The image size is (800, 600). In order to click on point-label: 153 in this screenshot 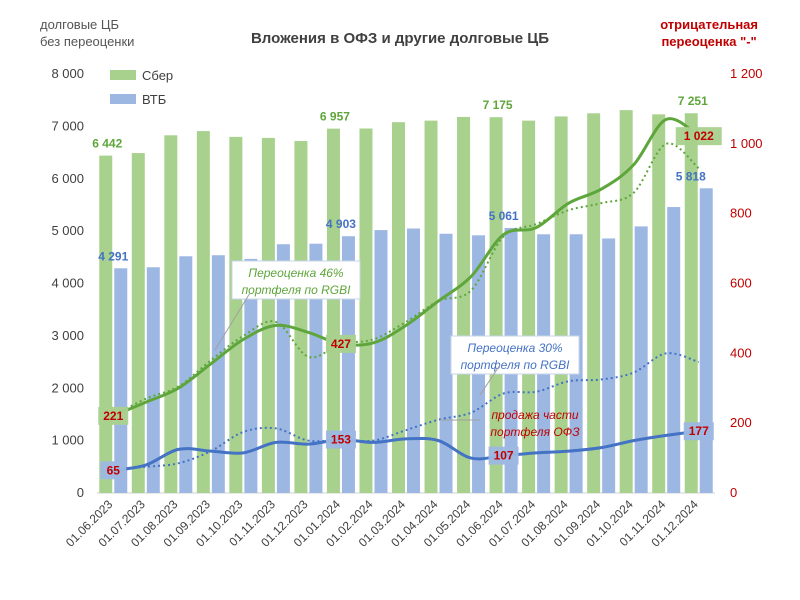, I will do `click(341, 440)`.